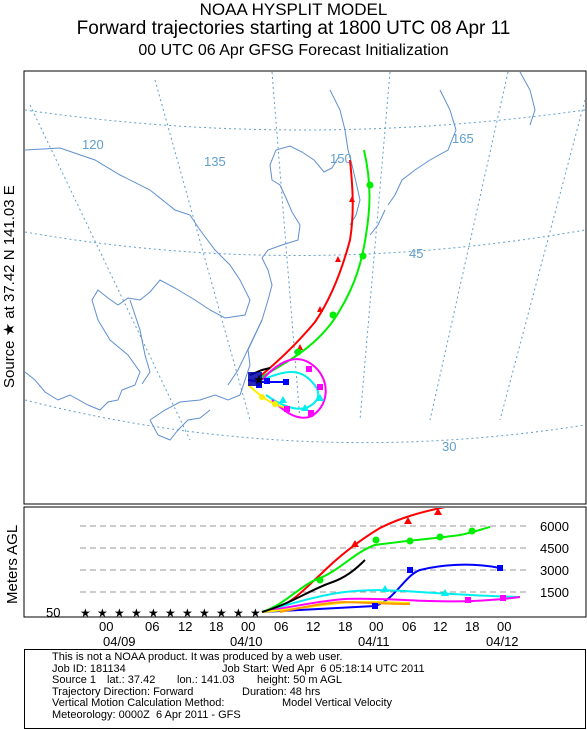 The height and width of the screenshot is (730, 587). I want to click on height-trajectories, so click(391, 560).